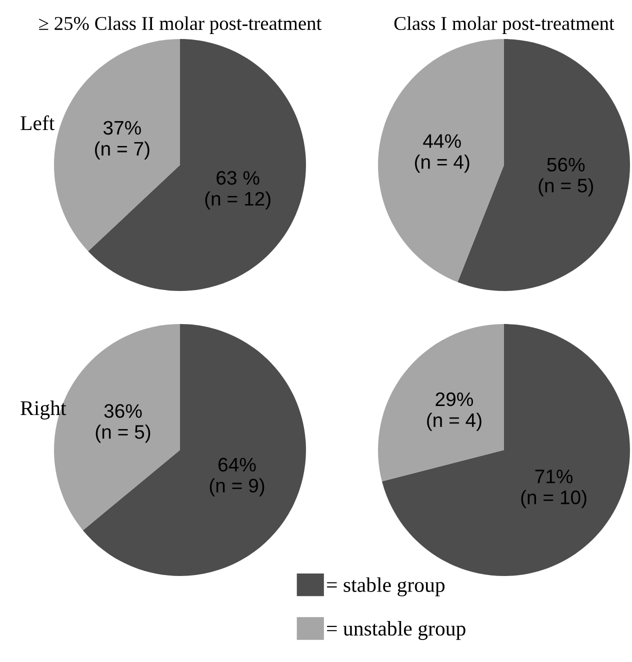 This screenshot has height=662, width=632. What do you see at coordinates (396, 630) in the screenshot?
I see `legend-label: = unstable group` at bounding box center [396, 630].